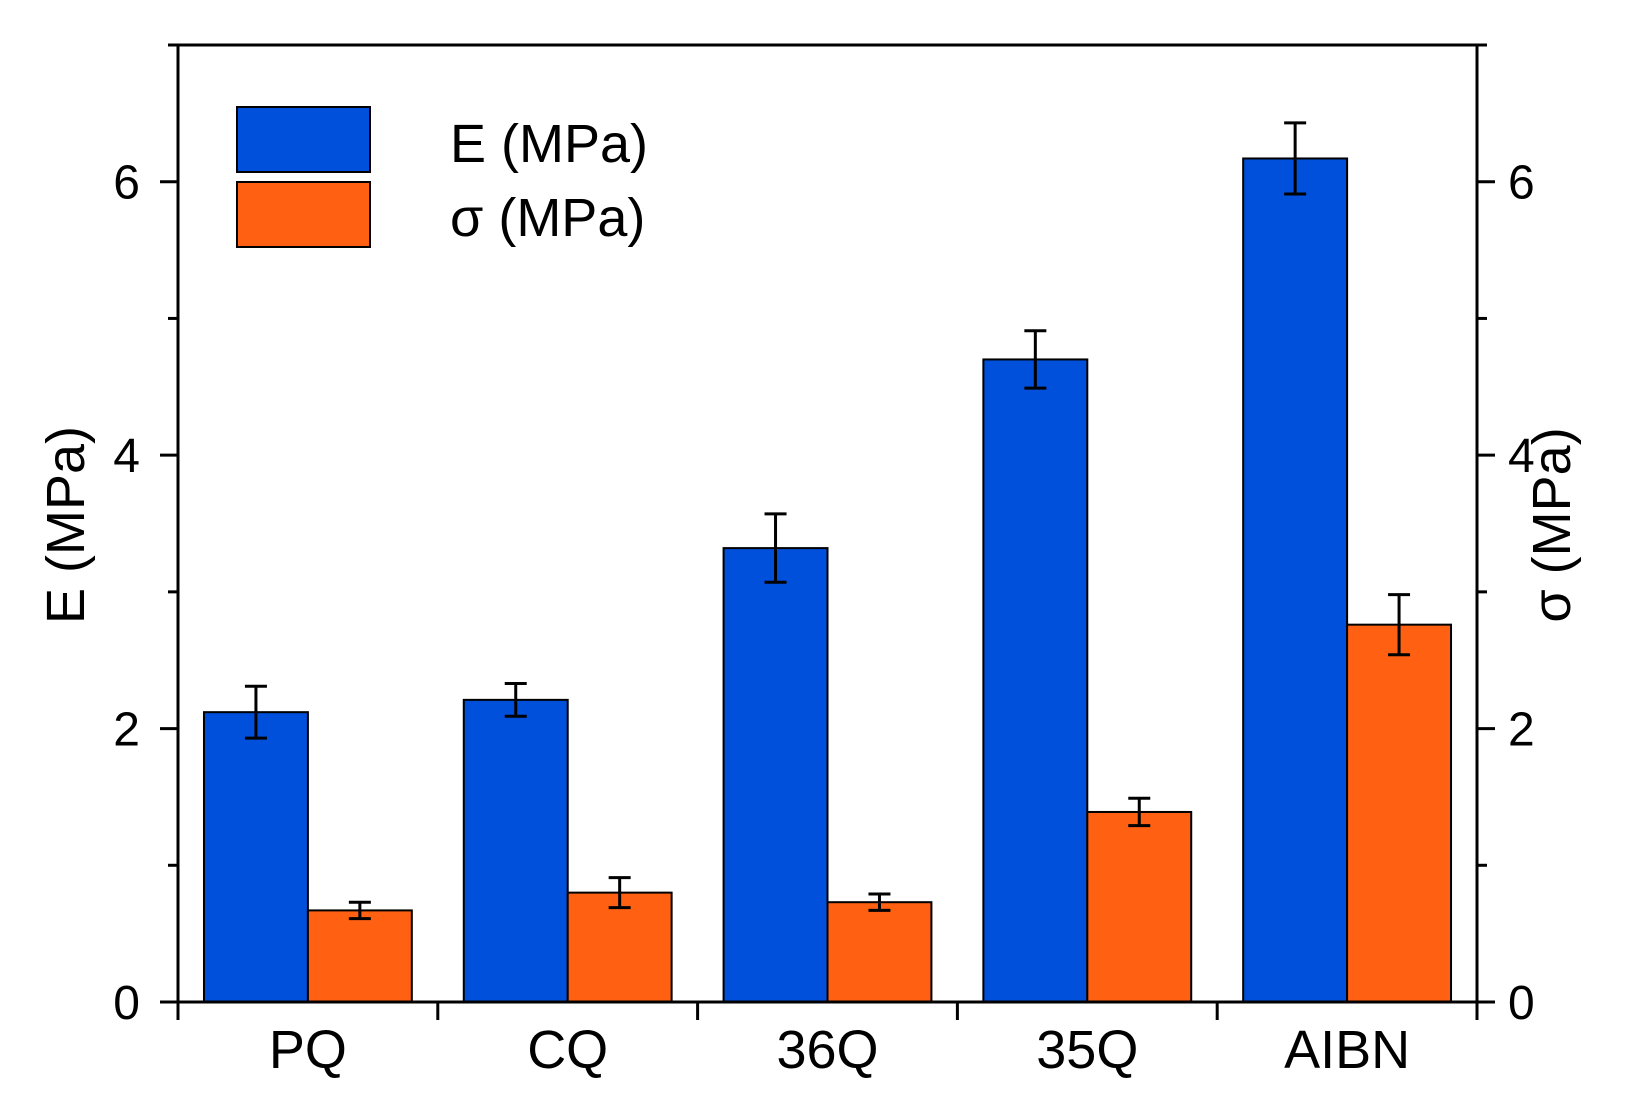  Describe the element at coordinates (1295, 580) in the screenshot. I see `bar-e-aibn` at that location.